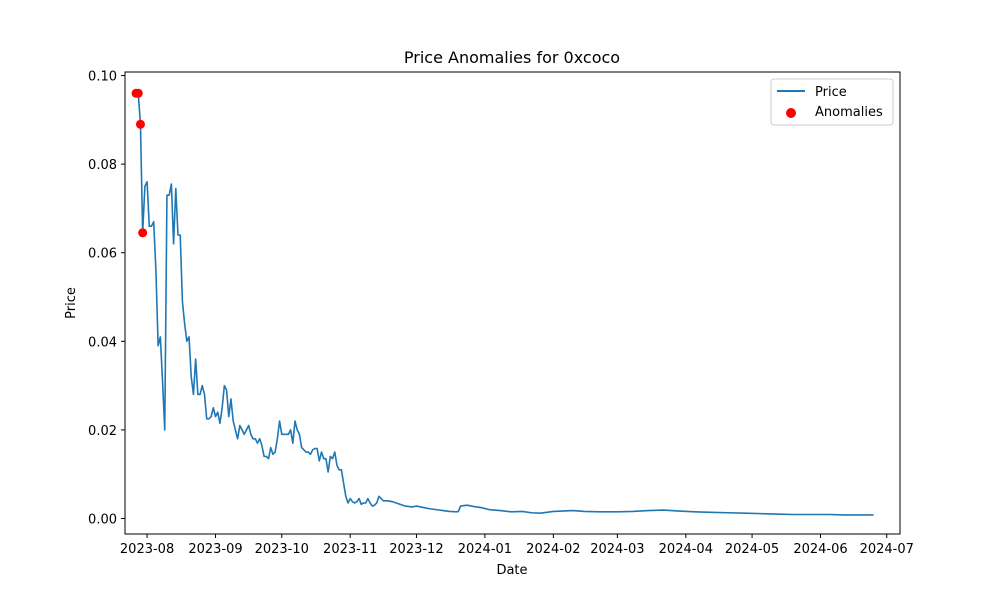 The image size is (1000, 600). What do you see at coordinates (102, 254) in the screenshot?
I see `y-tick-label-3: 0.06` at bounding box center [102, 254].